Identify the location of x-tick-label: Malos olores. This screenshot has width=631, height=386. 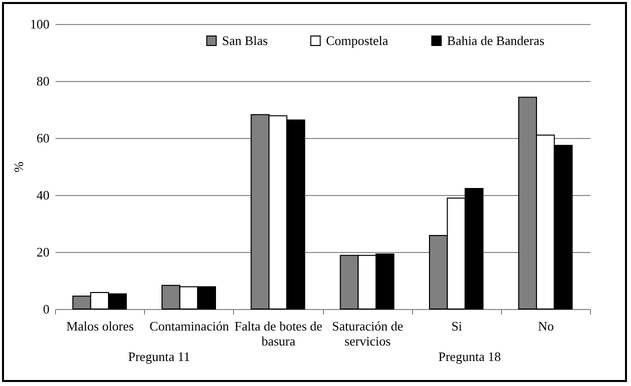
(100, 326).